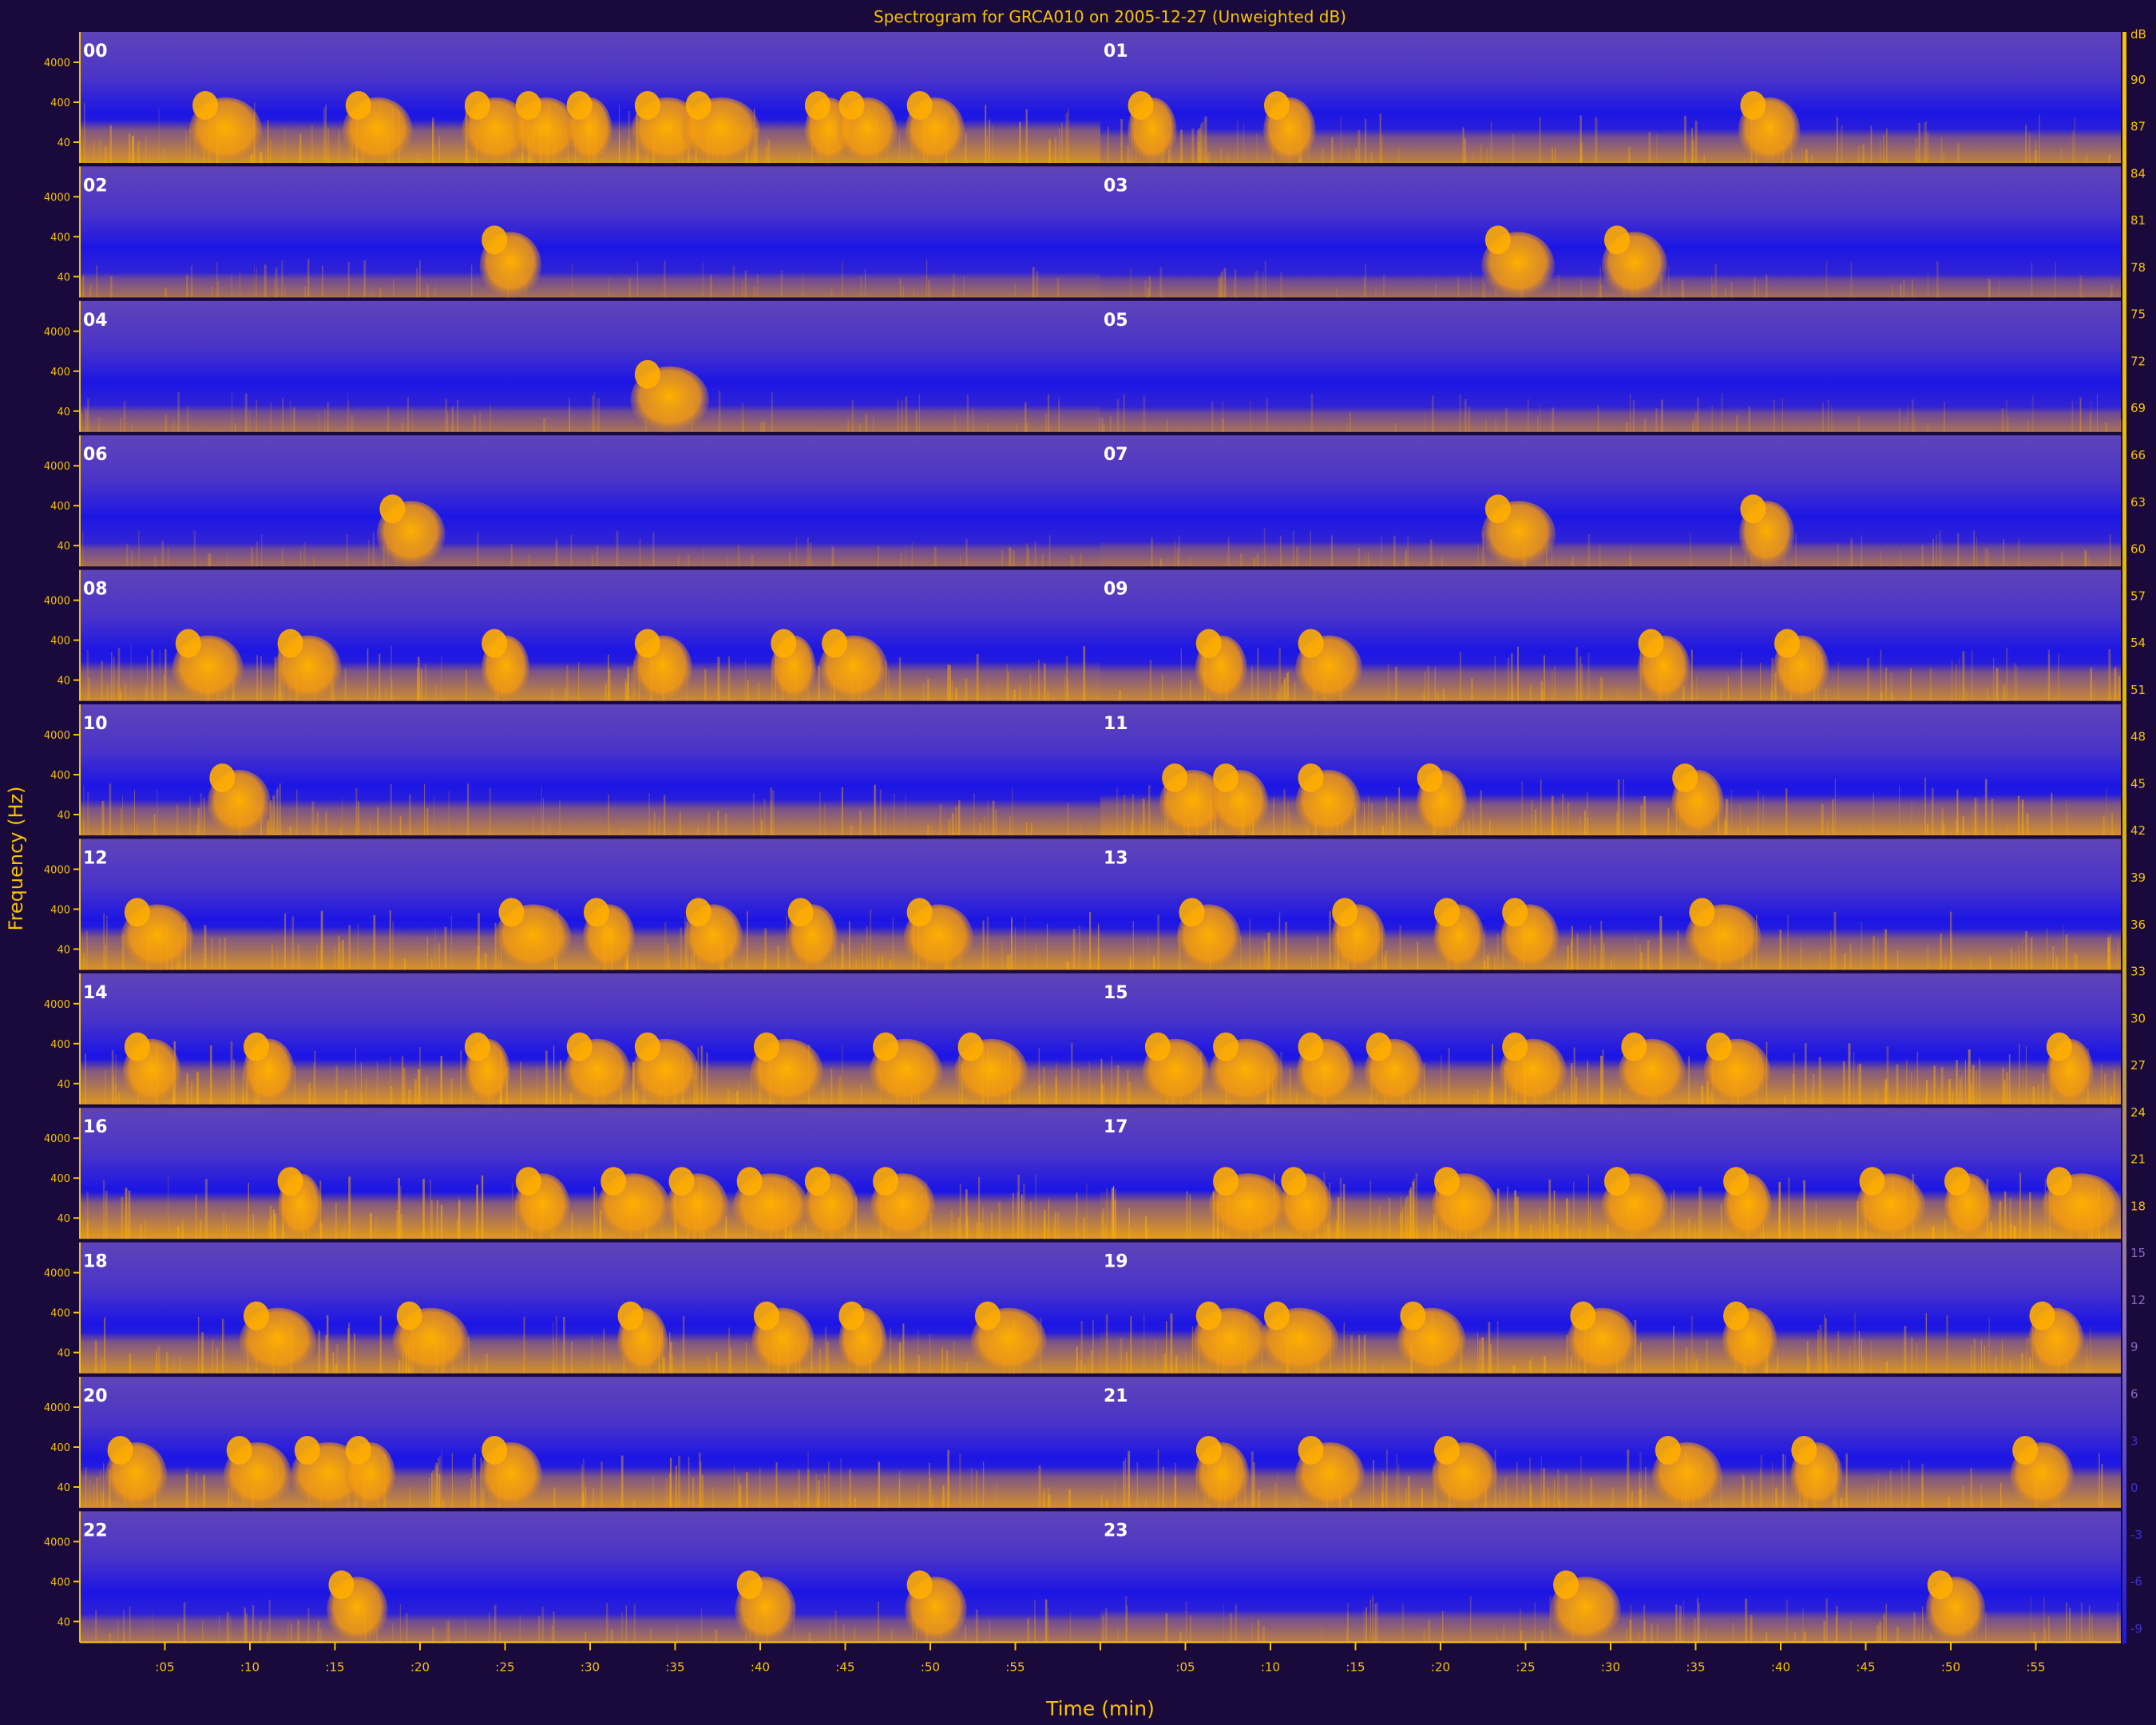 The image size is (2156, 1725). I want to click on frequency-tick-label: 4000, so click(57, 1005).